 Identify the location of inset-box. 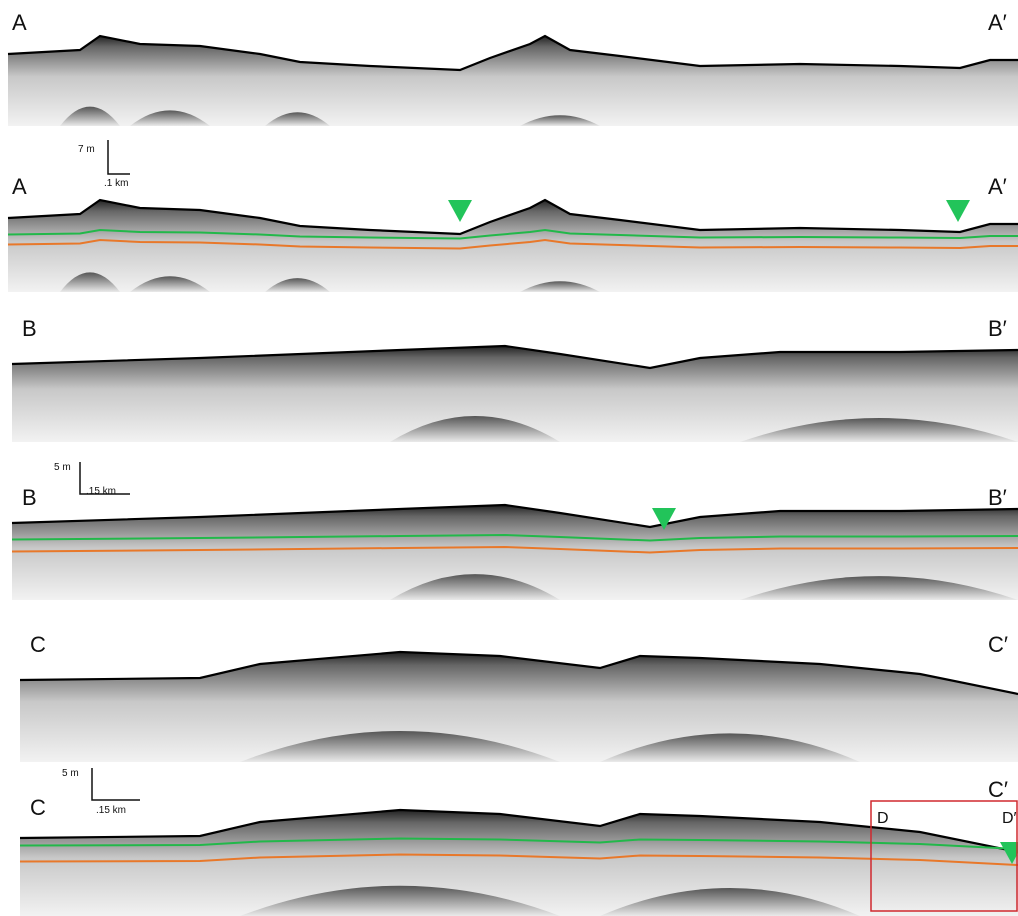
(944, 856).